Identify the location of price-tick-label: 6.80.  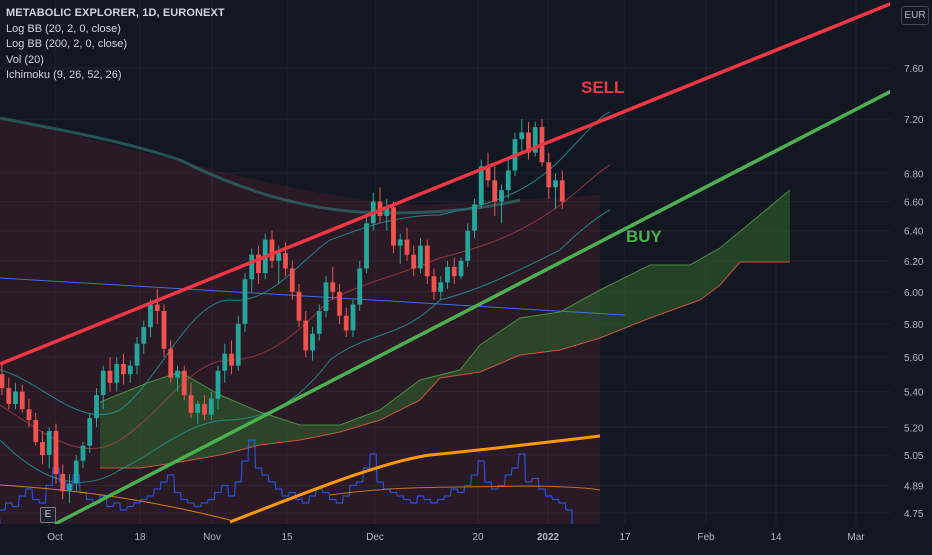
(914, 174).